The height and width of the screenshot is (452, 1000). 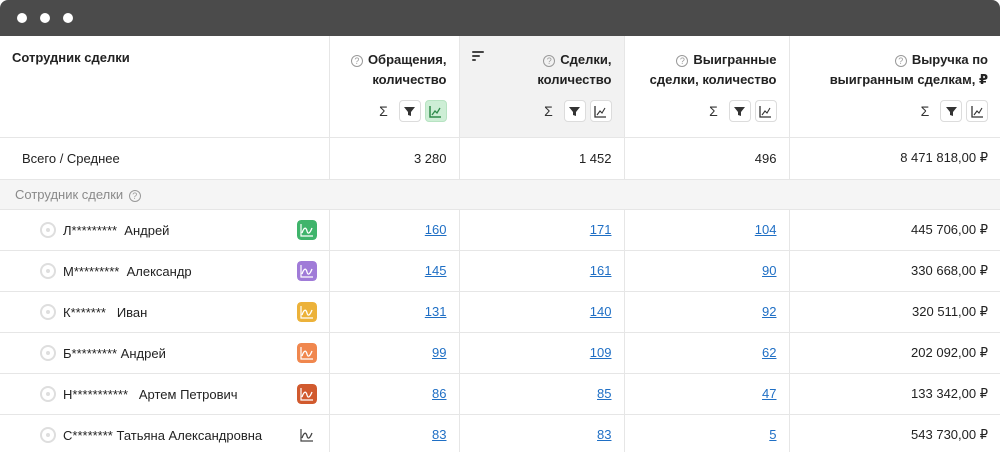 I want to click on header-won-label-2: сделки, количество, so click(x=713, y=79).